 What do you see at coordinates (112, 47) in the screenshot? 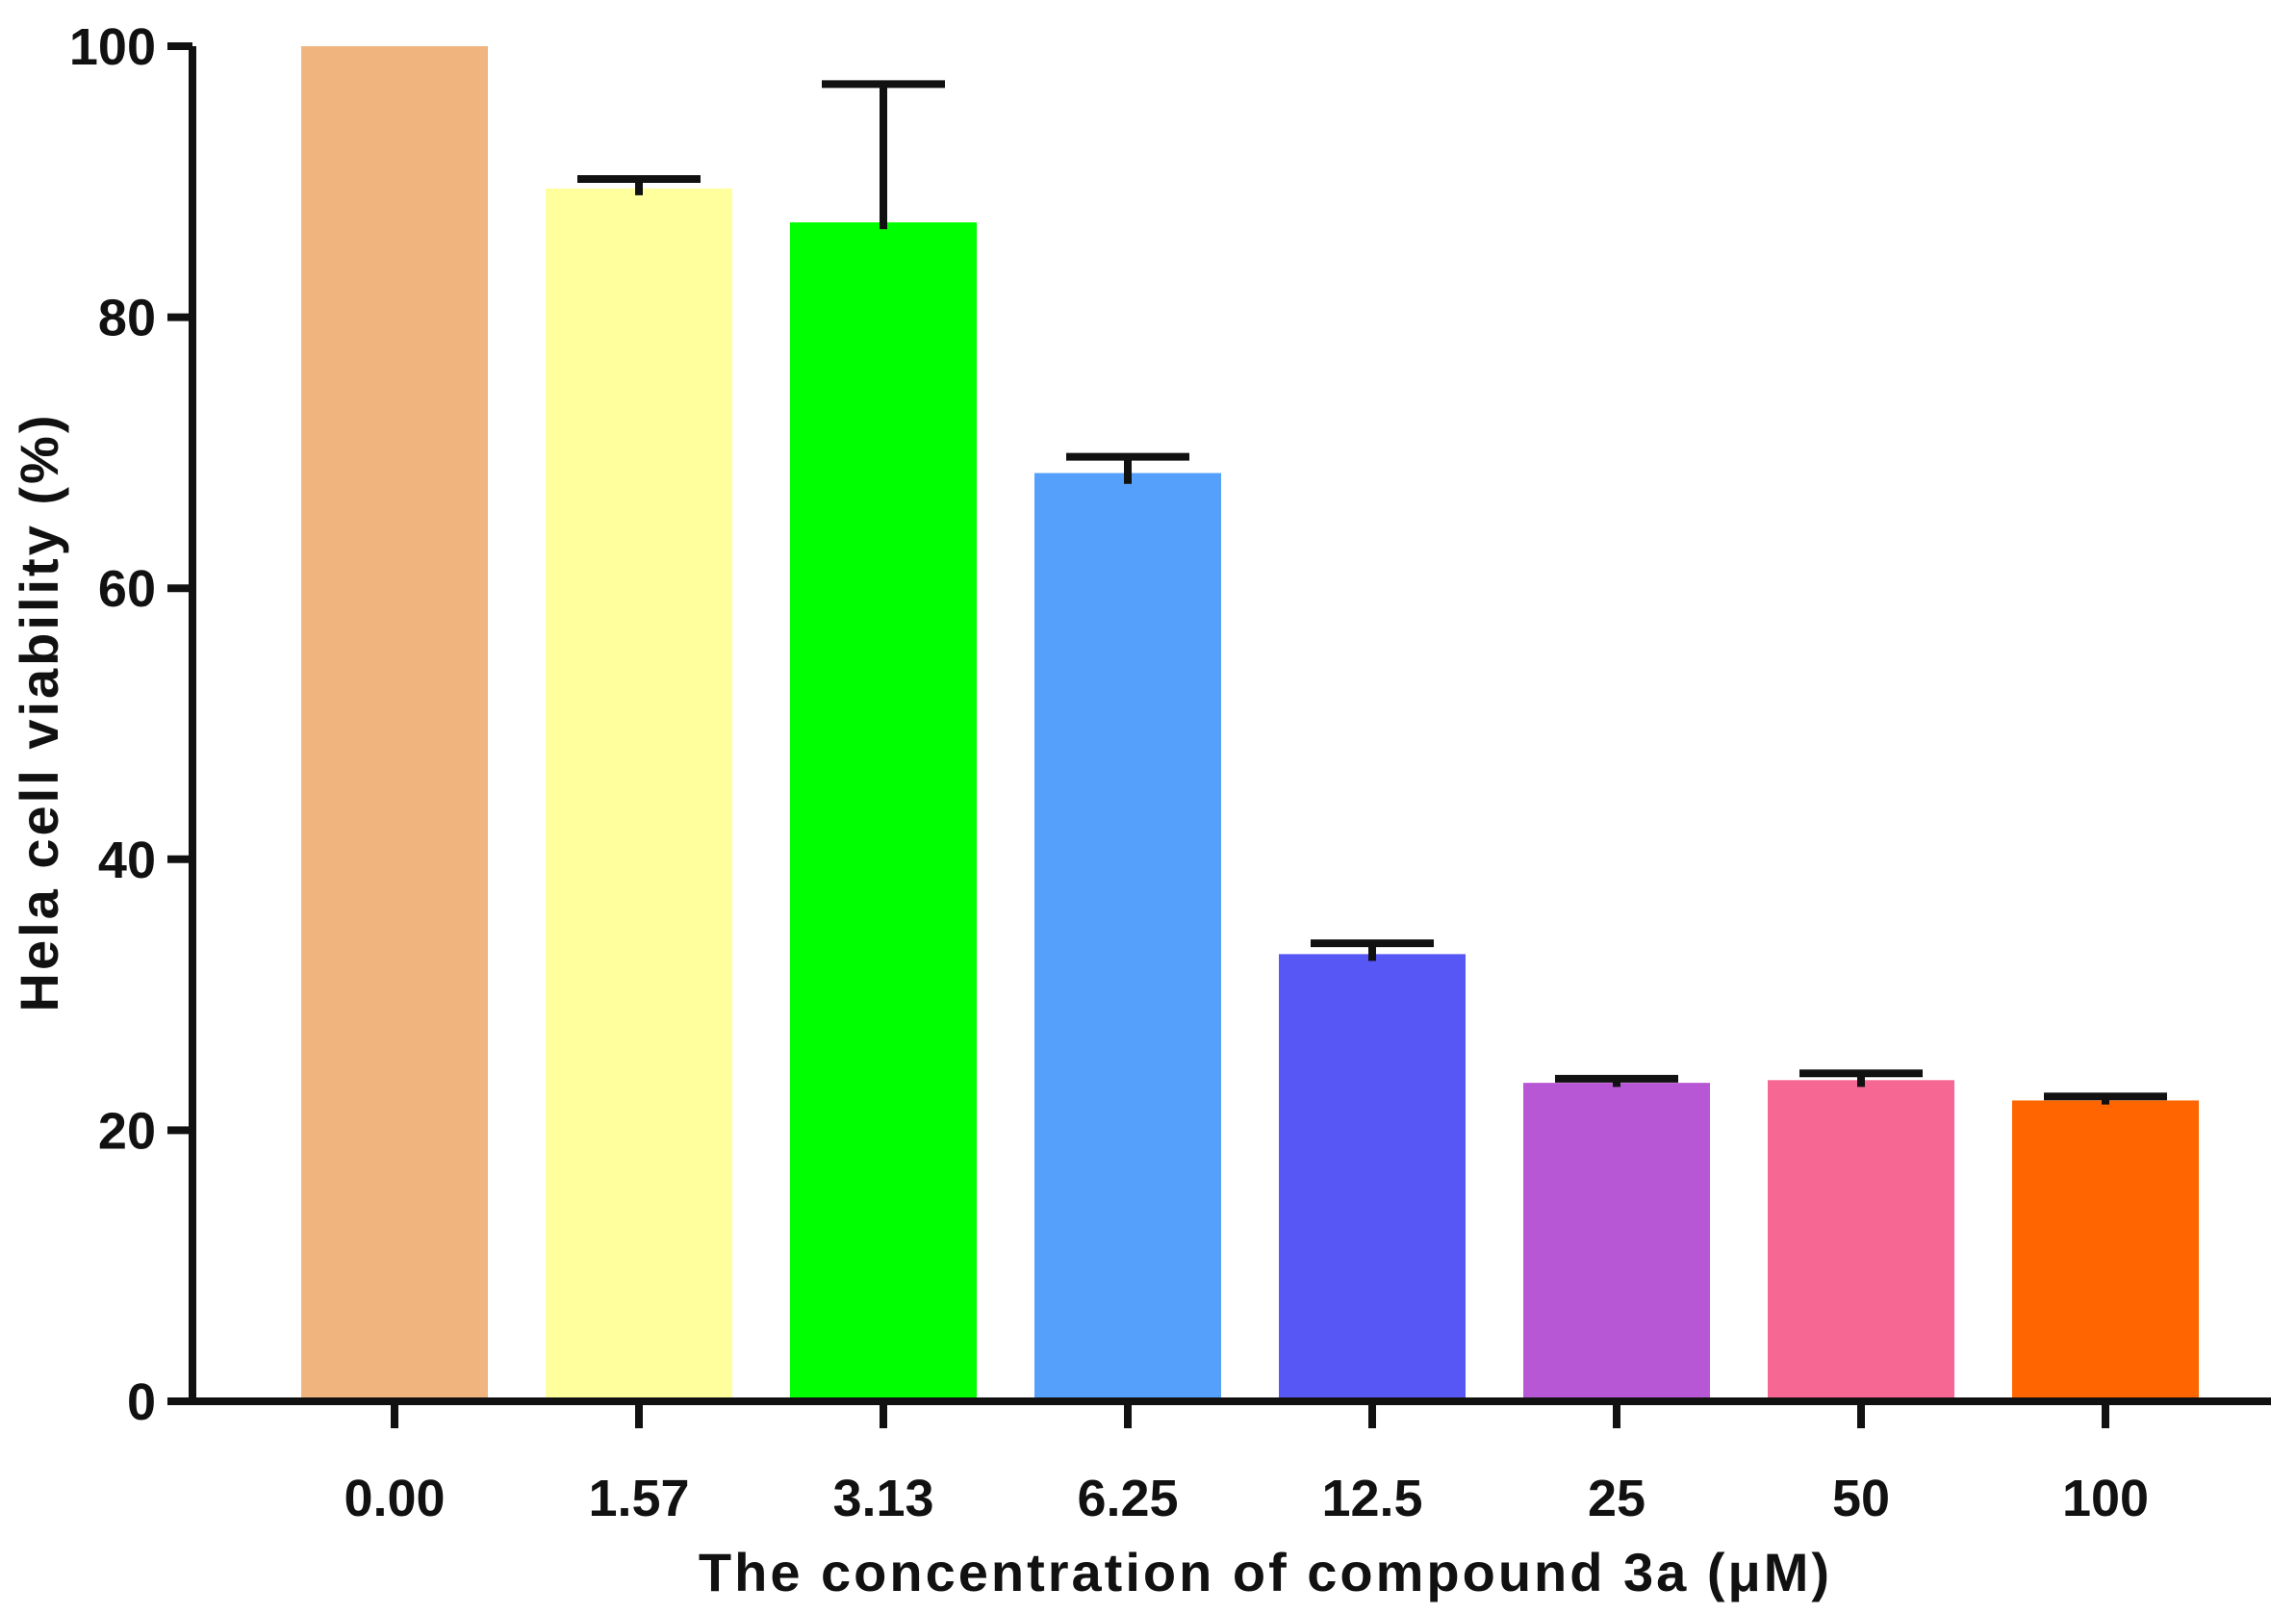
I see `y-tick-label: 100` at bounding box center [112, 47].